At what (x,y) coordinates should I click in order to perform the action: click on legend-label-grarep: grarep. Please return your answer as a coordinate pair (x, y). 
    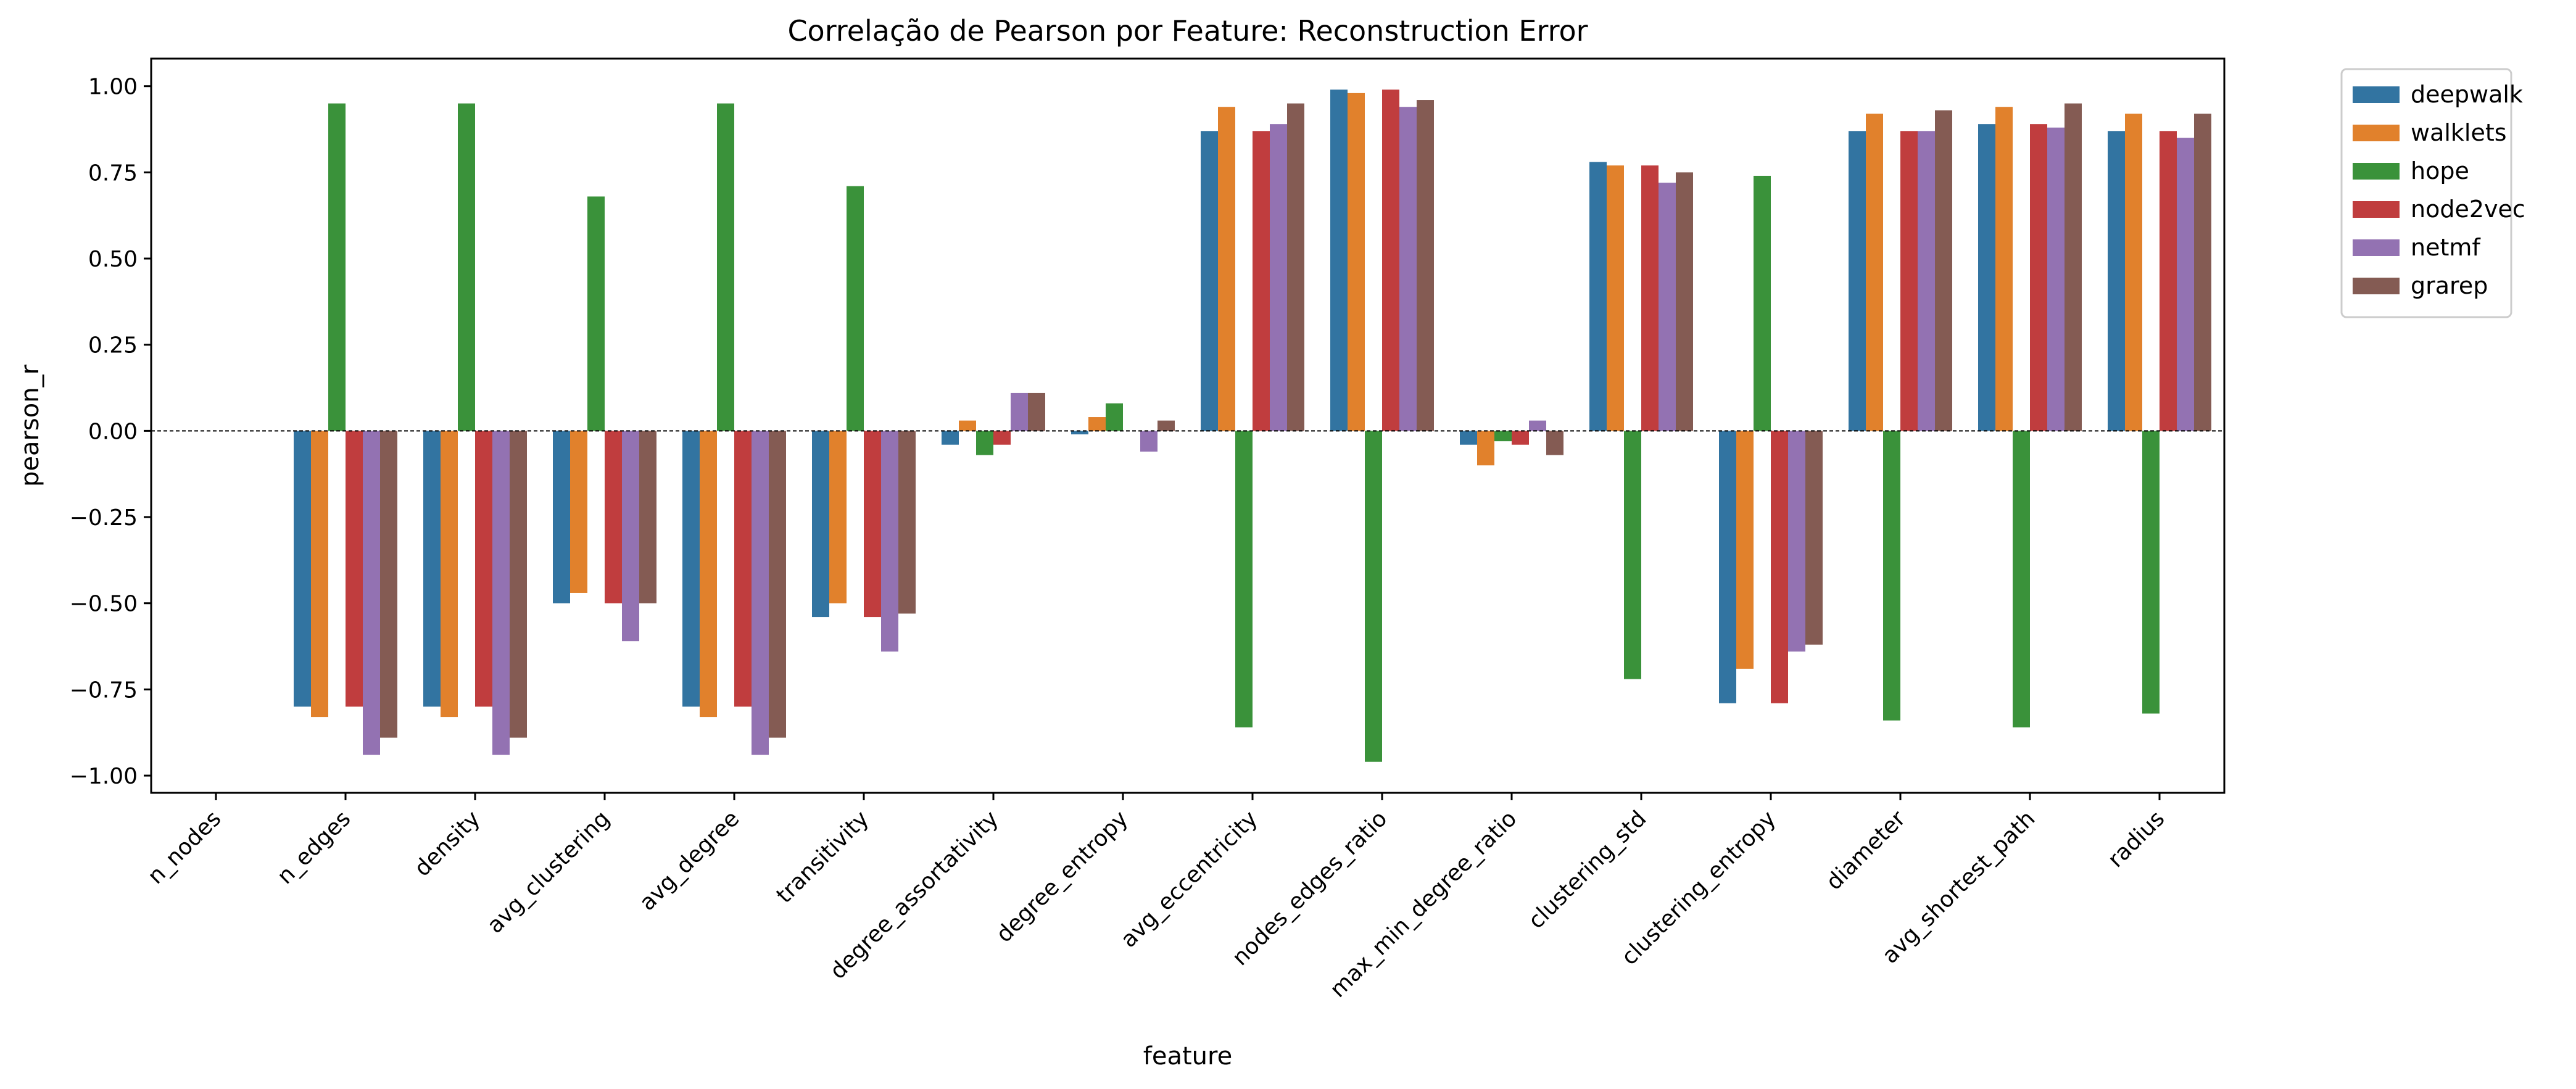
    Looking at the image, I should click on (2449, 285).